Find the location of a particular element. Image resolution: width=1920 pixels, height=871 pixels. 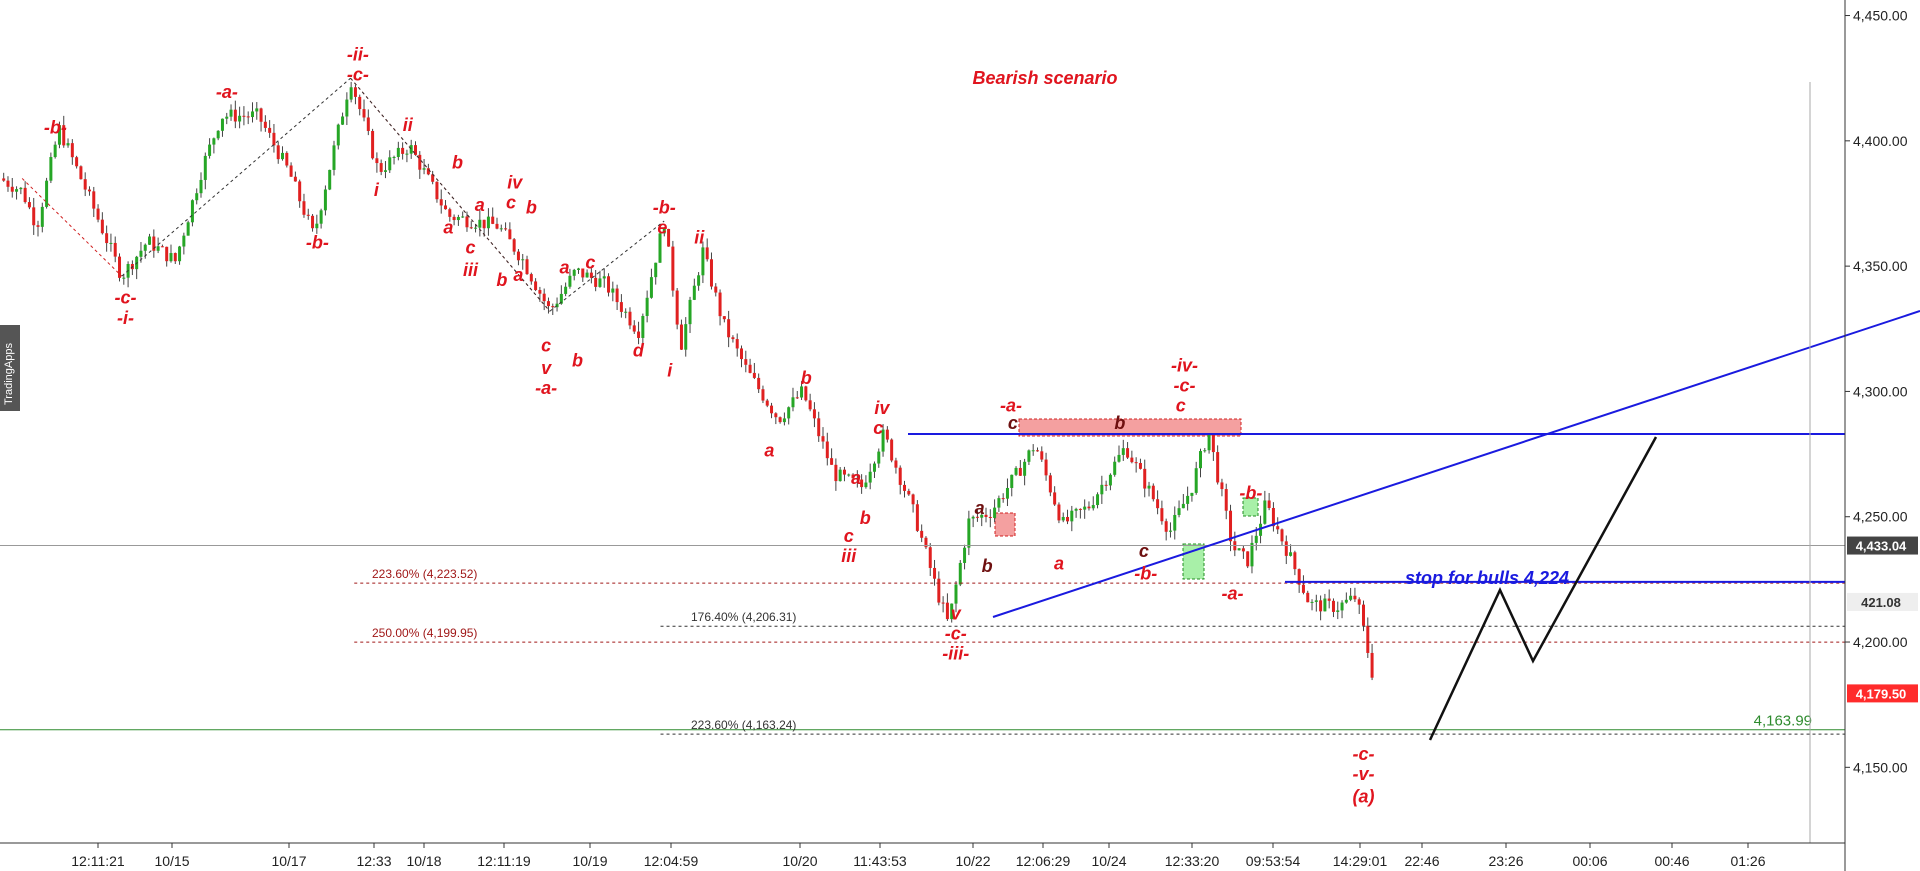

tradingapps-watermark: TradingApps is located at coordinates (10, 368).